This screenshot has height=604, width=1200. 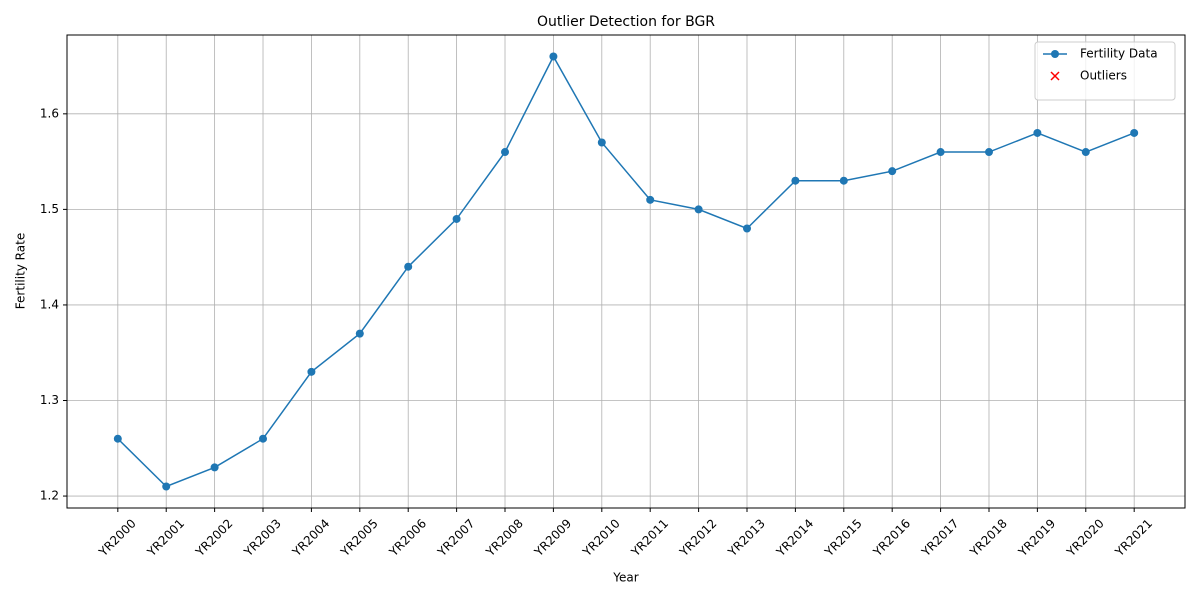 What do you see at coordinates (49, 304) in the screenshot?
I see `y-tick-label: 1.4` at bounding box center [49, 304].